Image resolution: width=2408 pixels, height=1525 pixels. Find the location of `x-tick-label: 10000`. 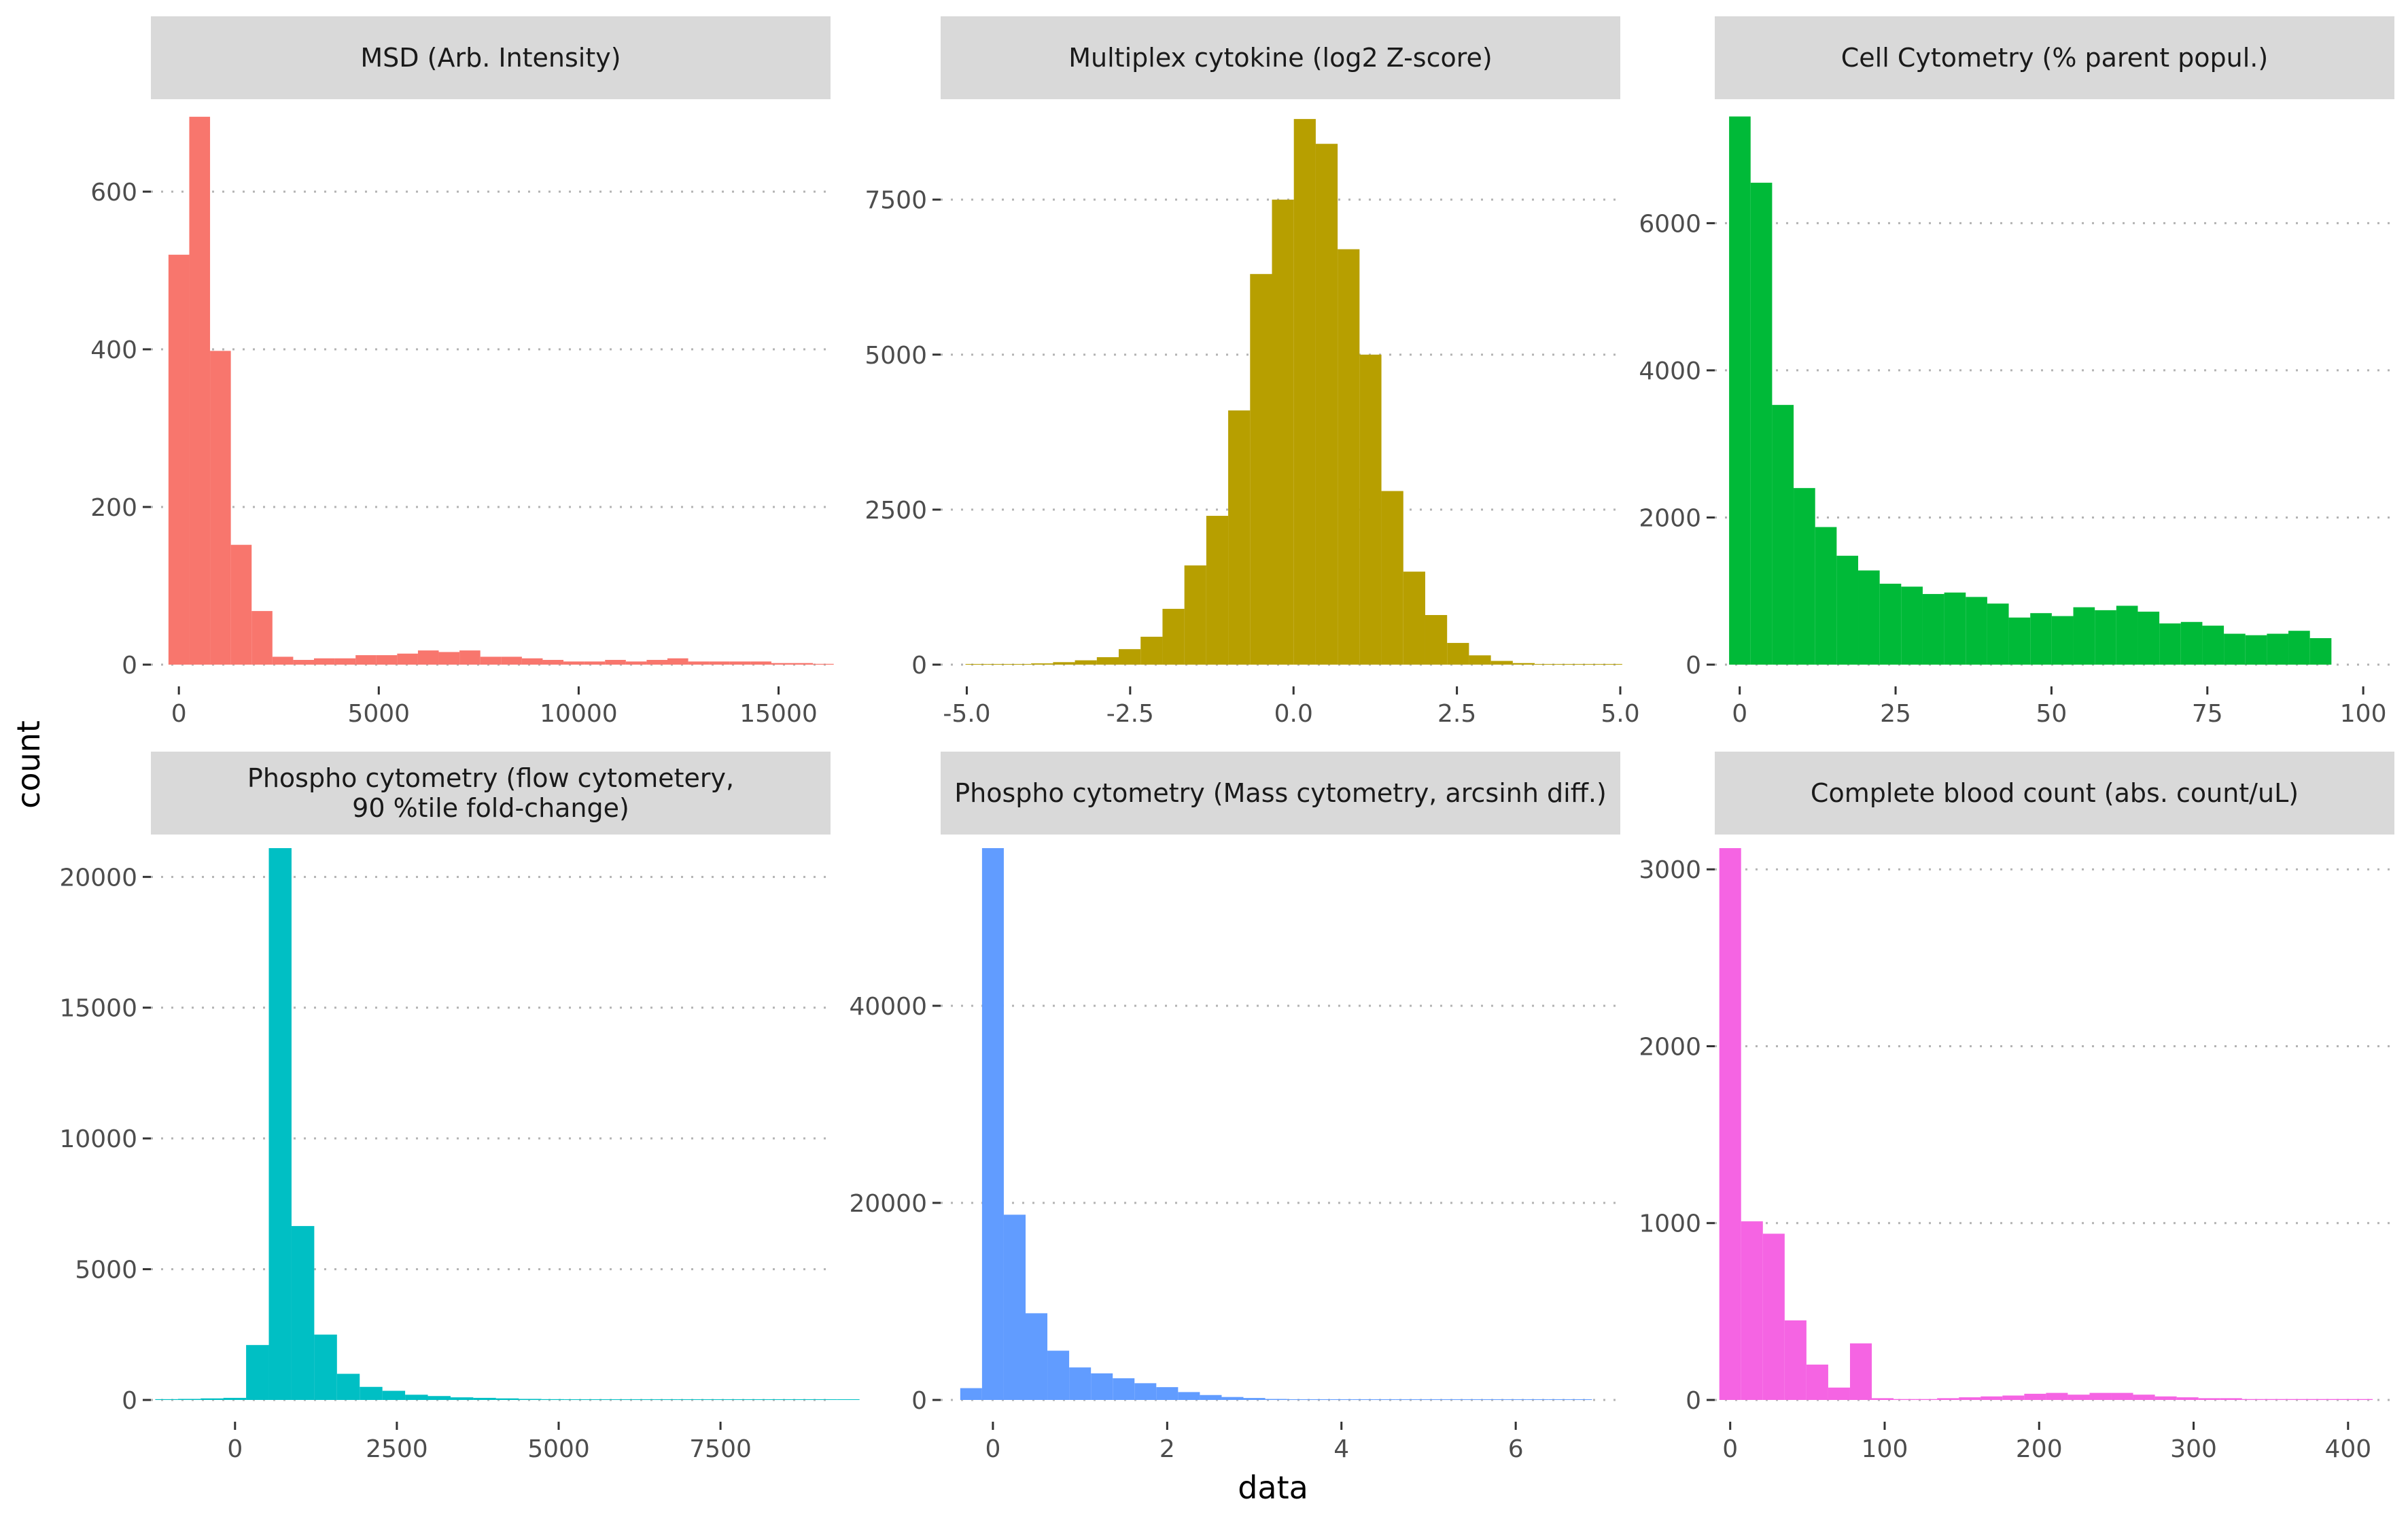

x-tick-label: 10000 is located at coordinates (579, 714).